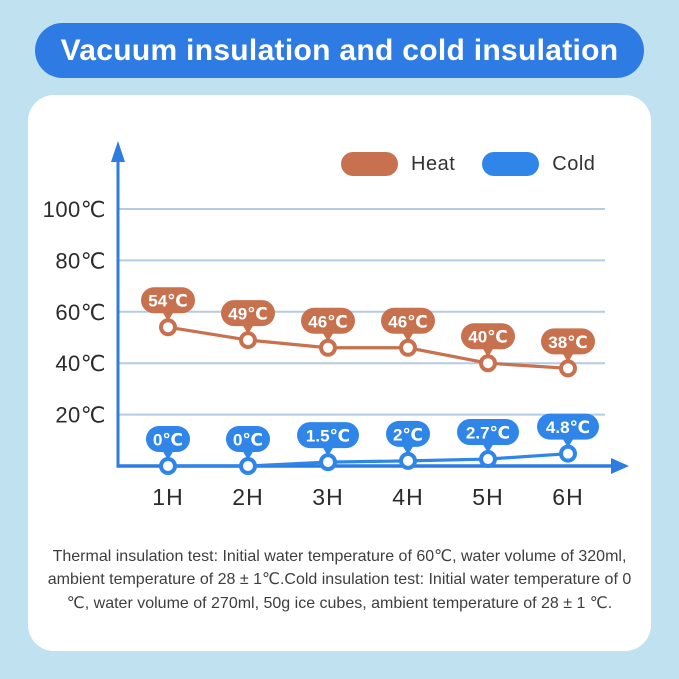  Describe the element at coordinates (80, 415) in the screenshot. I see `y-axis-tick-label: 20℃` at that location.